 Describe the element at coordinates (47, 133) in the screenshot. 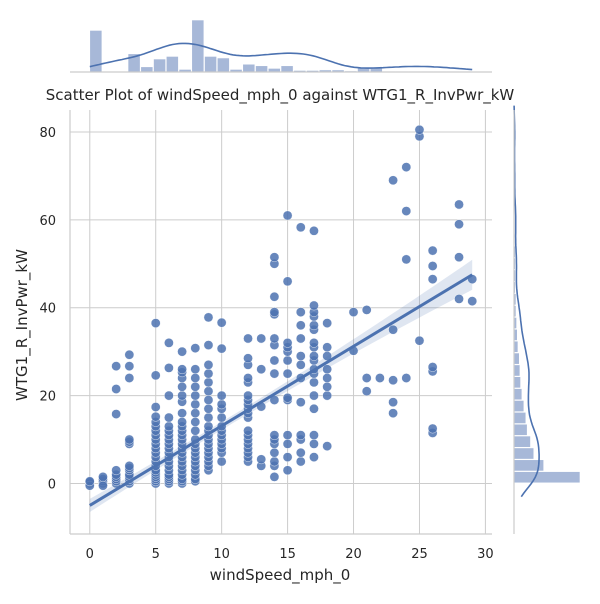

I see `y-tick-label: 80` at that location.